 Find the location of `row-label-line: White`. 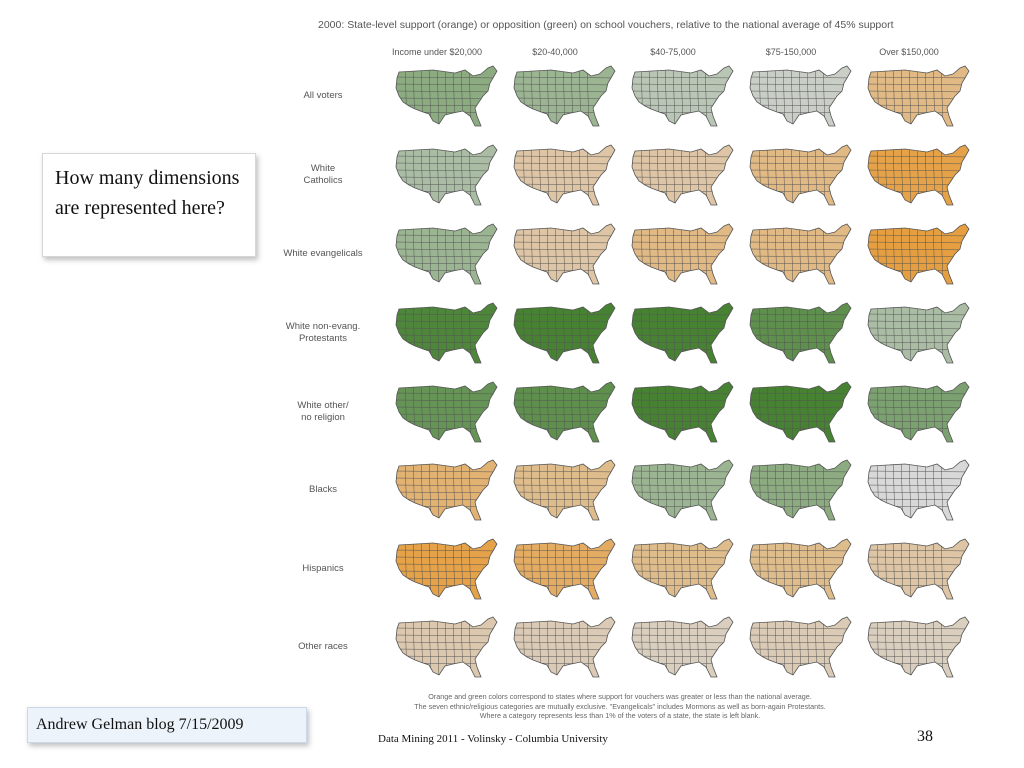

row-label-line: White is located at coordinates (323, 168).